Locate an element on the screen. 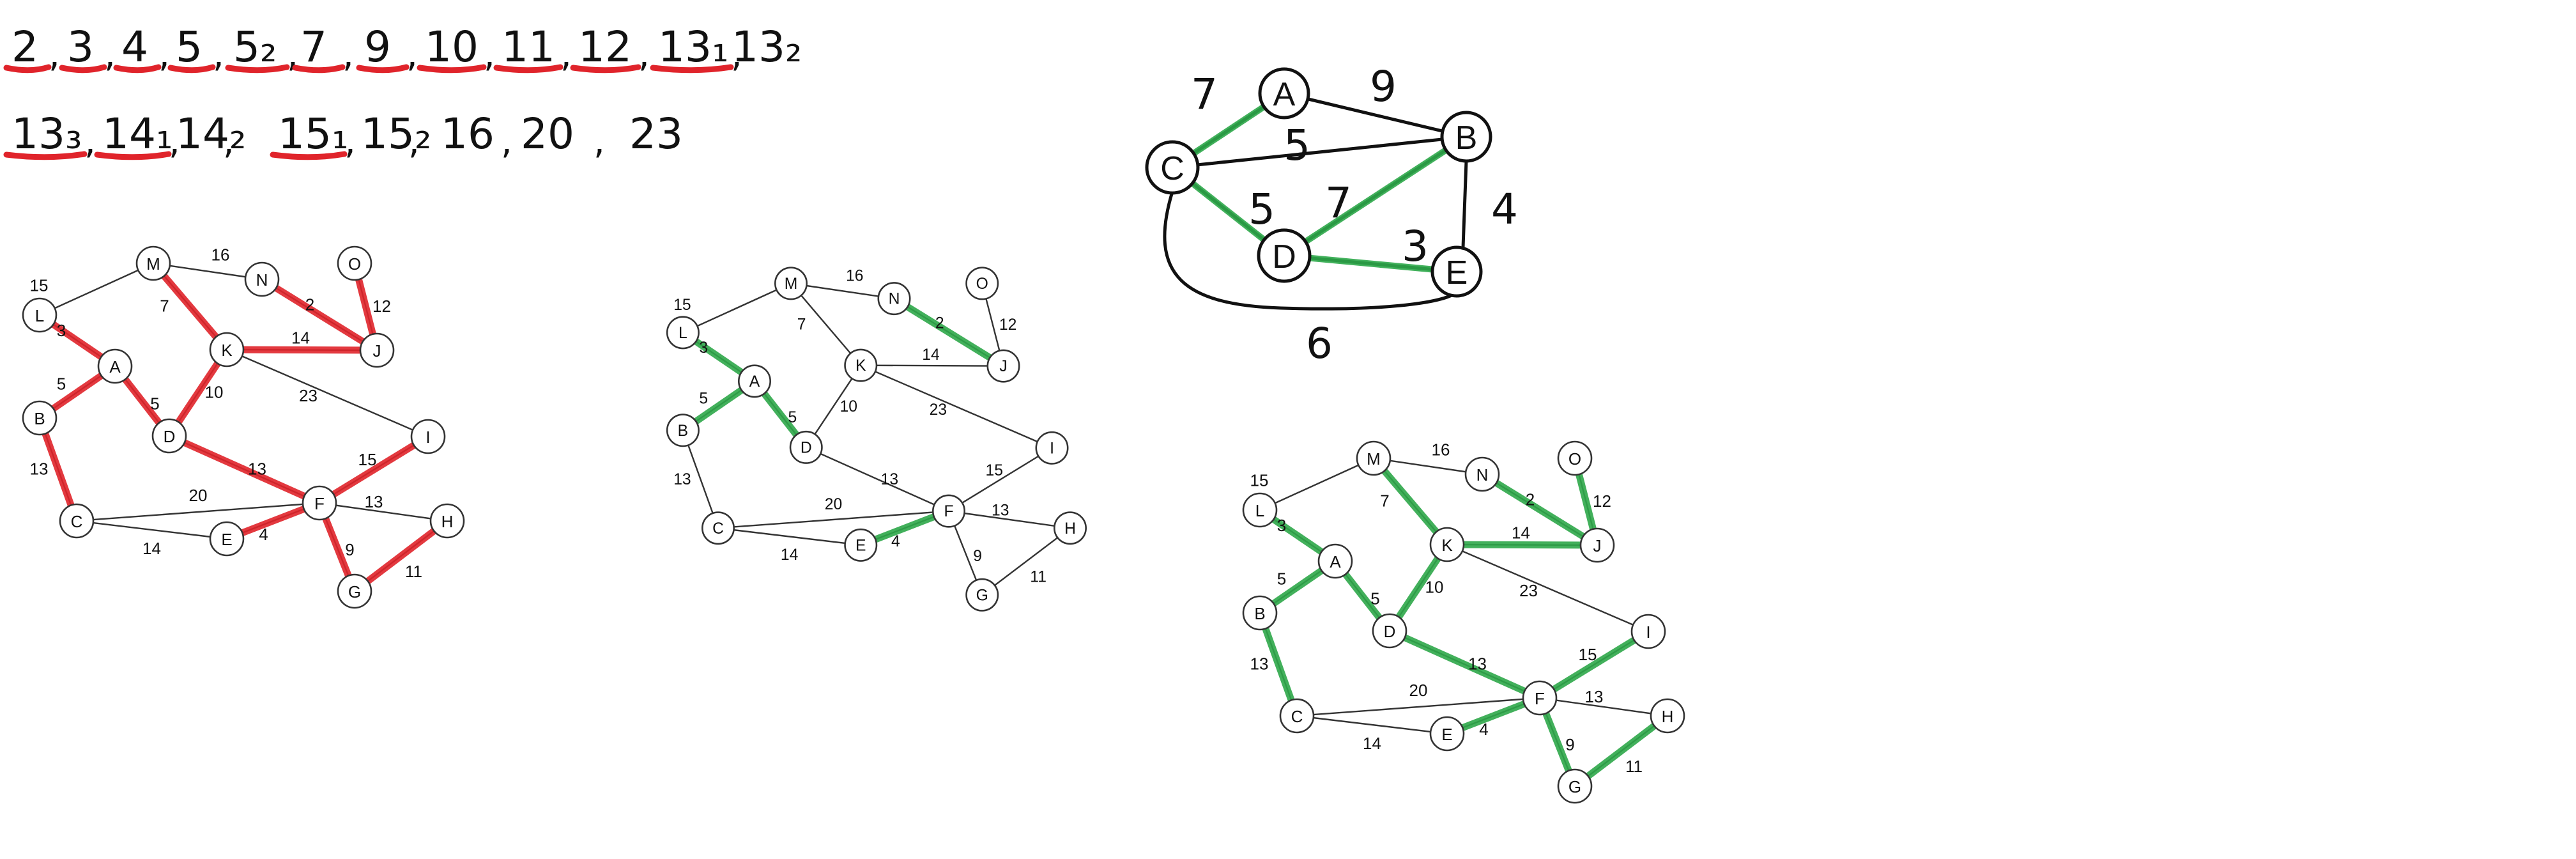  graph-edge-c-f: 20 is located at coordinates (198, 504).